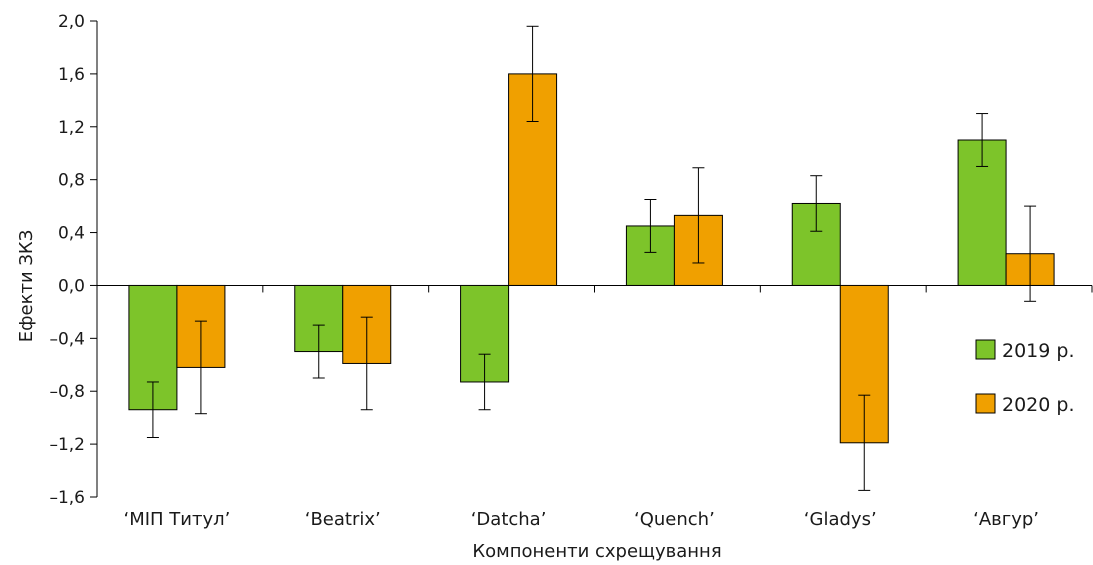 This screenshot has width=1093, height=565. I want to click on legend-label: 2019 р., so click(1038, 351).